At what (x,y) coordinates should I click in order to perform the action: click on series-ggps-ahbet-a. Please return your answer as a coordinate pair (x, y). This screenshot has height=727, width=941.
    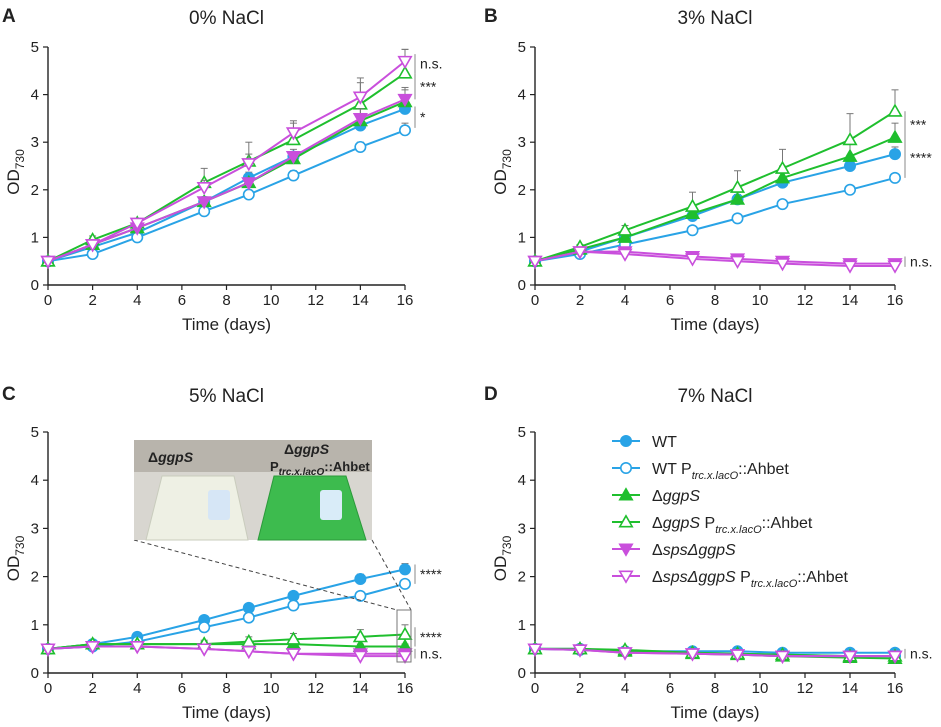
    Looking at the image, I should click on (226, 157).